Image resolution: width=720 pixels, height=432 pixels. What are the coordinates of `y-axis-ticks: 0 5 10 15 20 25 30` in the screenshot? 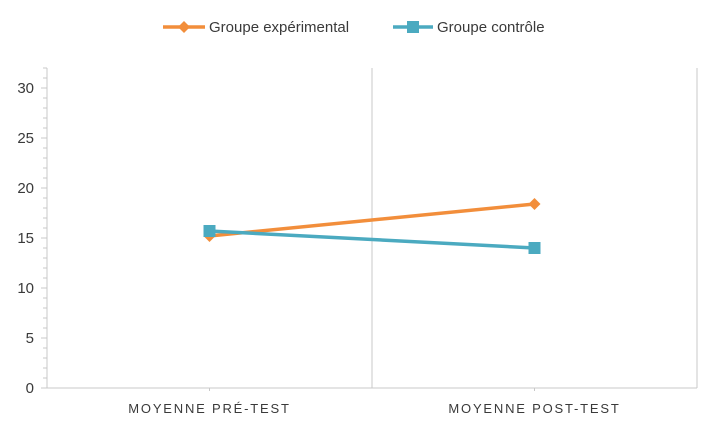 It's located at (32, 232).